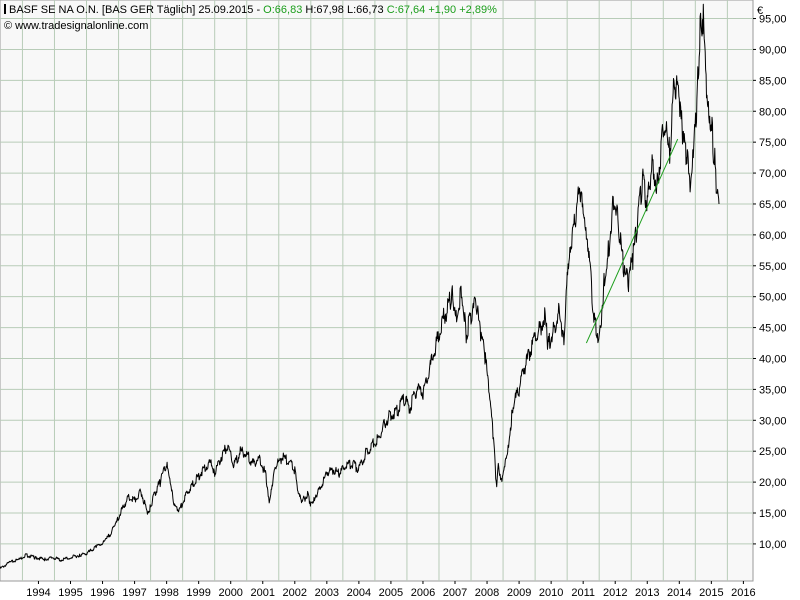 This screenshot has height=600, width=800. I want to click on x-tick-label: 2006, so click(423, 593).